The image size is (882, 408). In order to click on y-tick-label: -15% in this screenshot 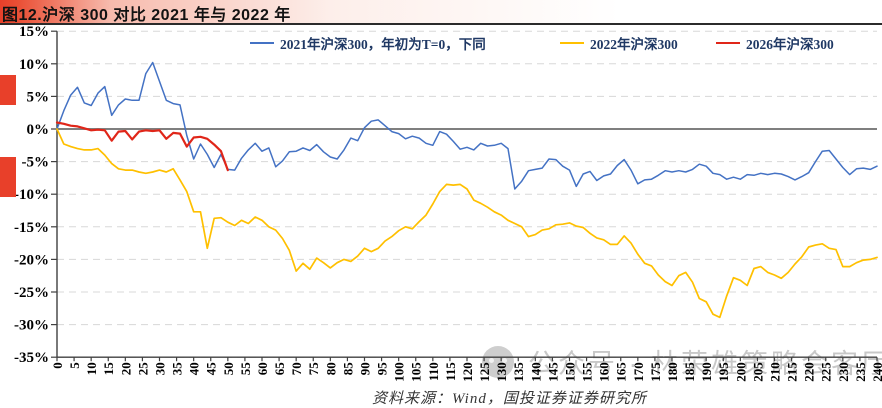, I will do `click(31, 228)`.